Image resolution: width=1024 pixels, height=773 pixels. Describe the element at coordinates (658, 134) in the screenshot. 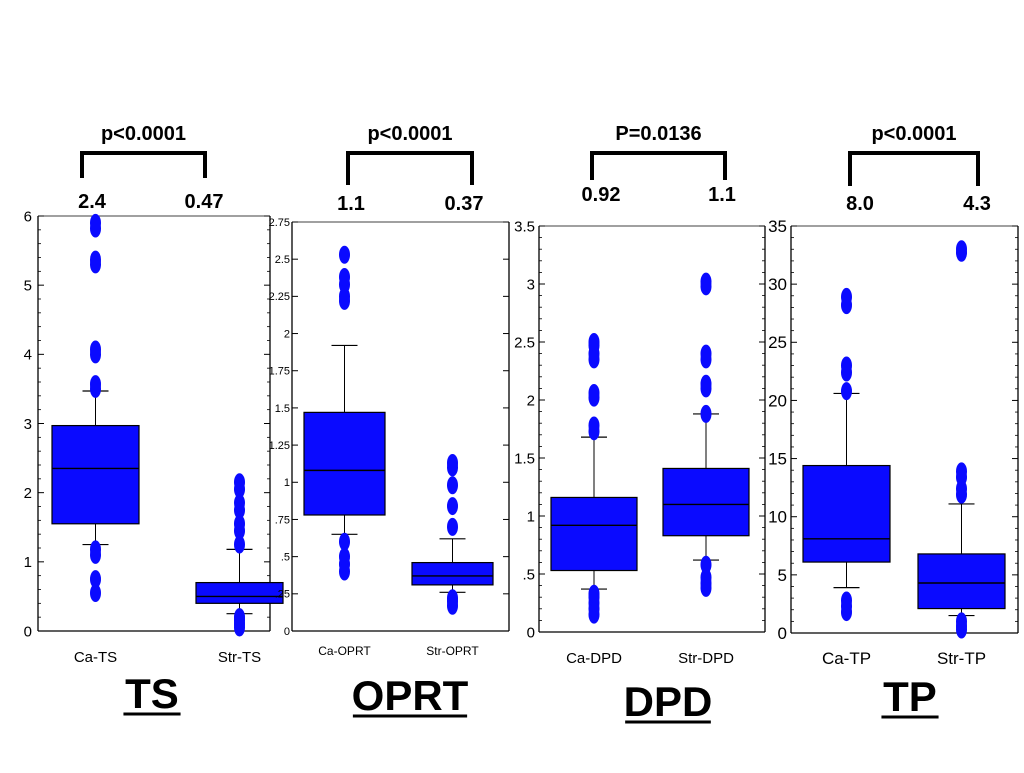

I see `p-value-label: P=0.0136` at that location.